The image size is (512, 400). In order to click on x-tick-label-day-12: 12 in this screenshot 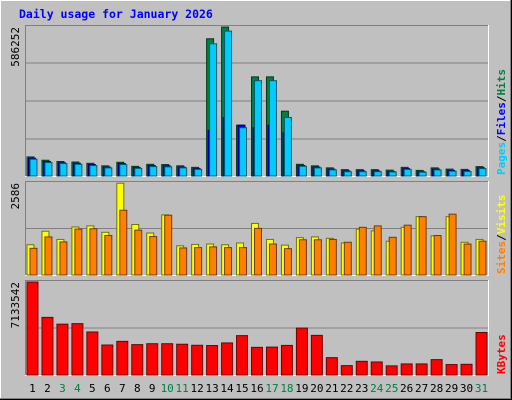, I will do `click(197, 388)`.